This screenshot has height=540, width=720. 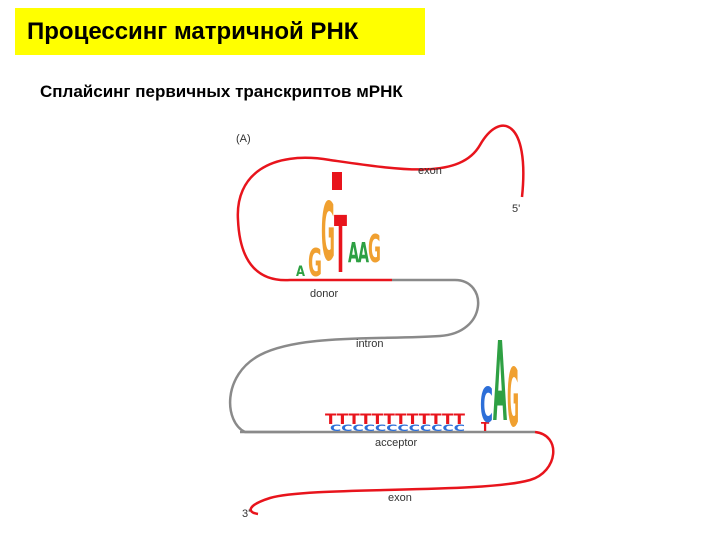 I want to click on logo-run: TTTTTTTTTTTT, so click(x=395, y=420).